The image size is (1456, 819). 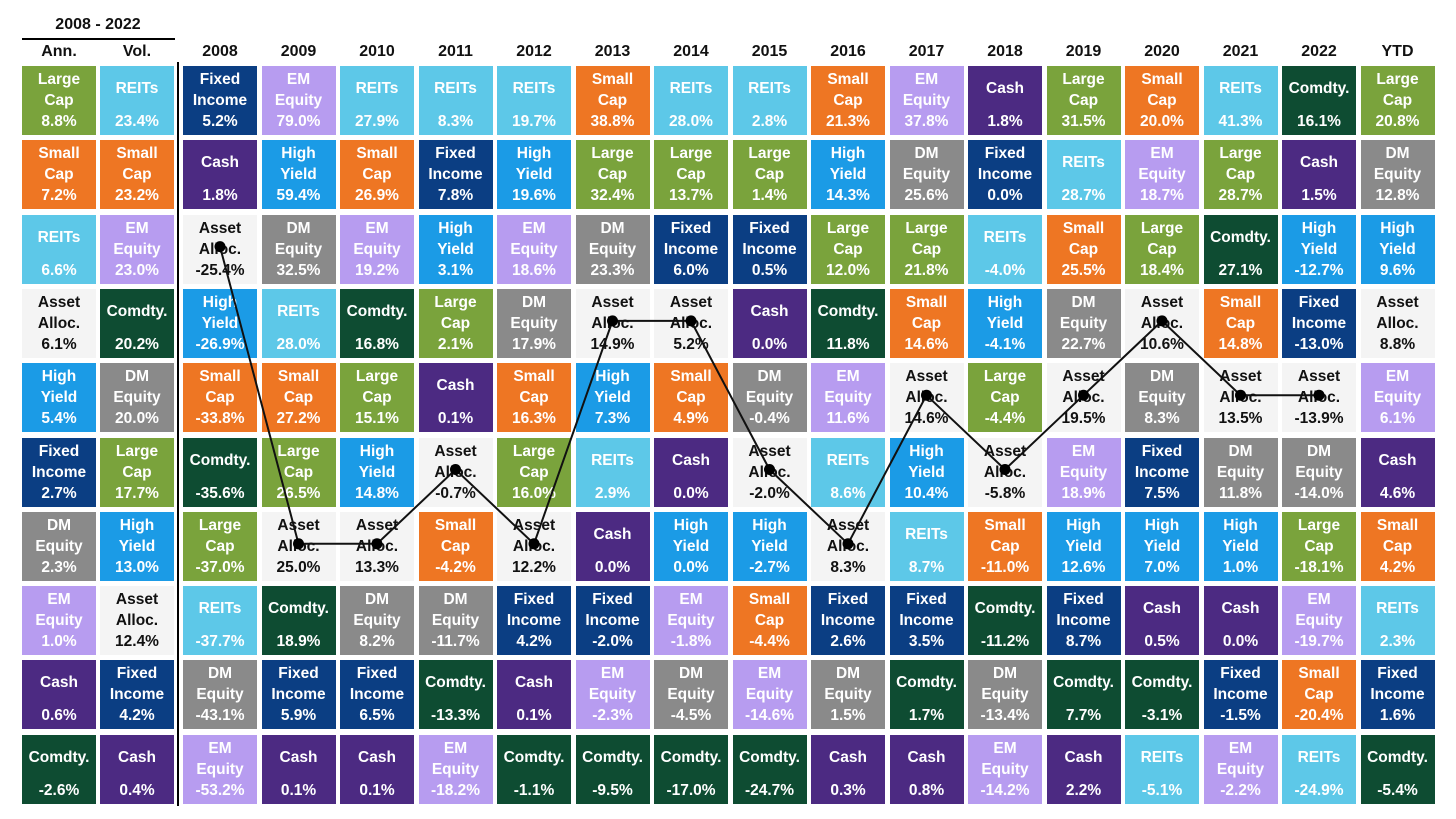 What do you see at coordinates (298, 546) in the screenshot?
I see `cell-2009-asset-alloc: Asset Alloc. 25.0%` at bounding box center [298, 546].